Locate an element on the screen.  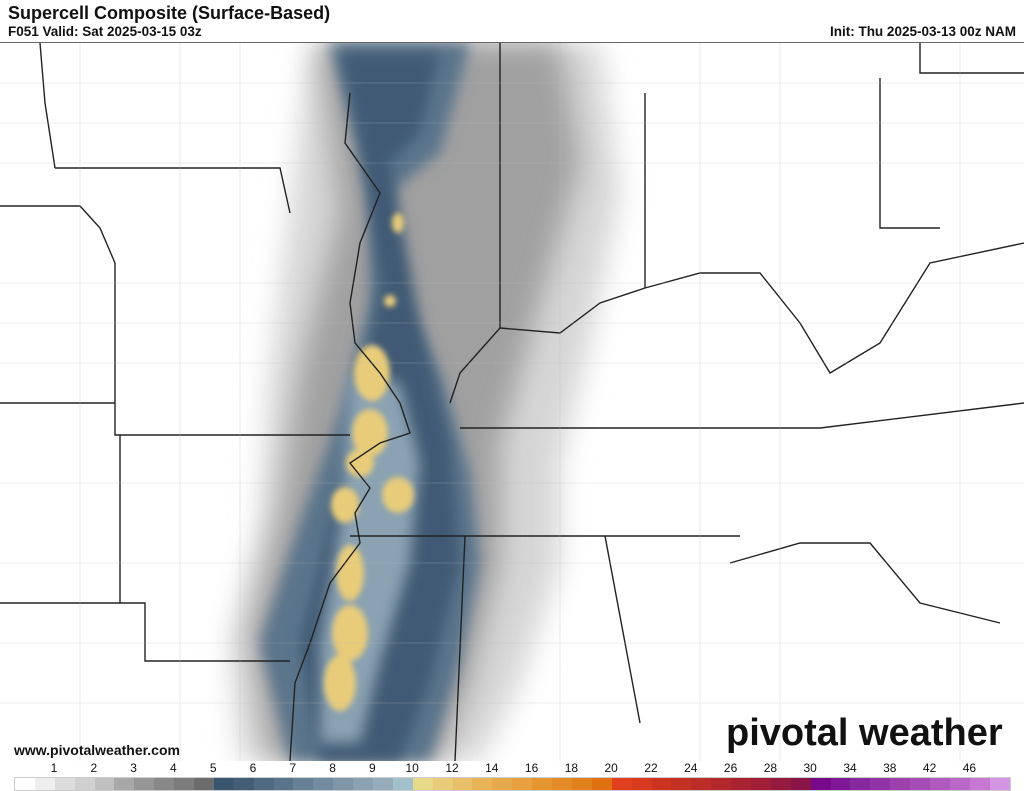
colorbar-label: 22 is located at coordinates (651, 768).